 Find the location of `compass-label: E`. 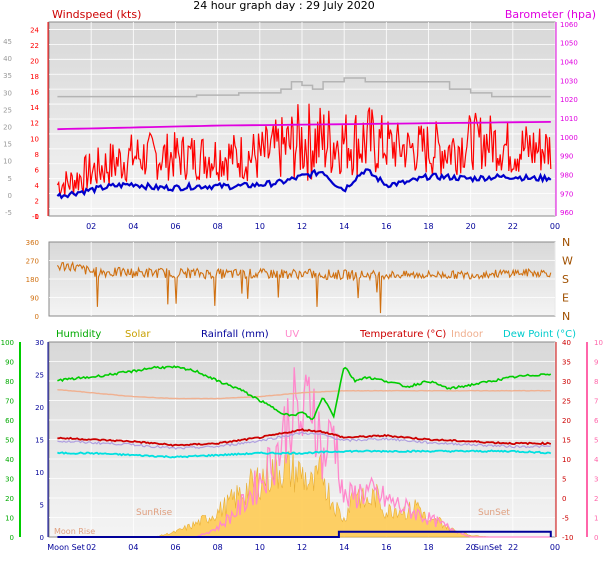

compass-label: E is located at coordinates (565, 298).